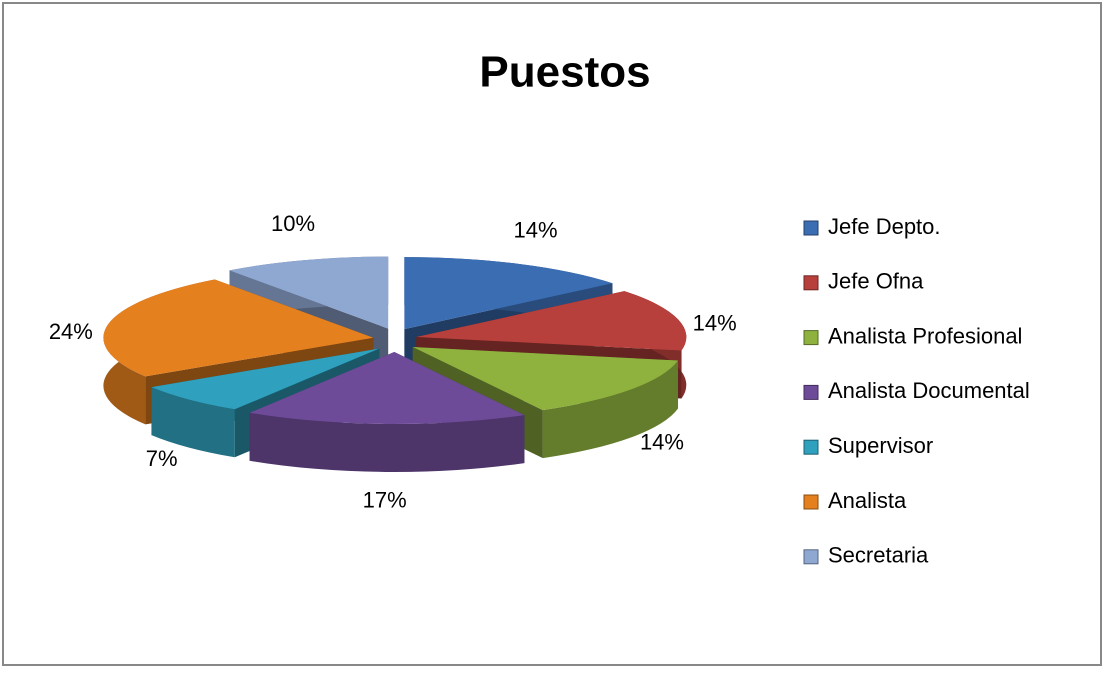 The width and height of the screenshot is (1106, 675). What do you see at coordinates (564, 72) in the screenshot?
I see `chart-title: Puestos` at bounding box center [564, 72].